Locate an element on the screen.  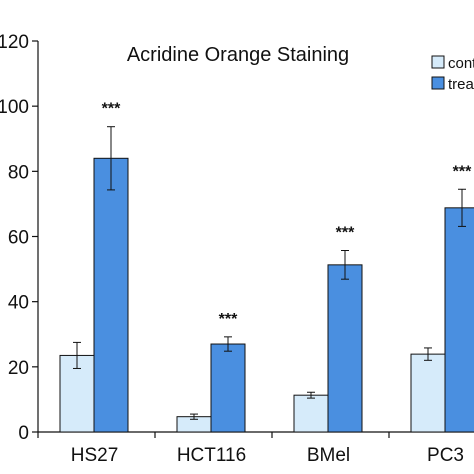
legend-label: control is located at coordinates (461, 63).